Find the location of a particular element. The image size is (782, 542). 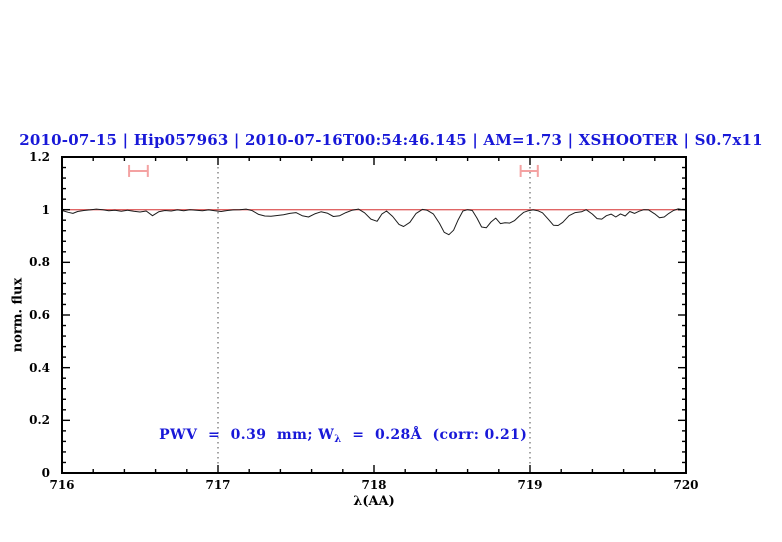

x-tick-label: 719 is located at coordinates (530, 485).